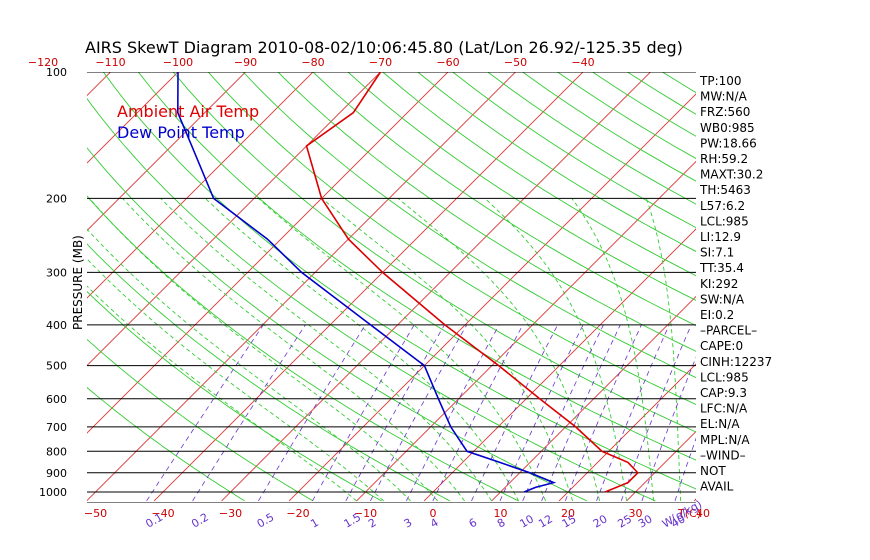 The height and width of the screenshot is (560, 870). Describe the element at coordinates (582, 62) in the screenshot. I see `top-temperature-tick-label: −40` at that location.